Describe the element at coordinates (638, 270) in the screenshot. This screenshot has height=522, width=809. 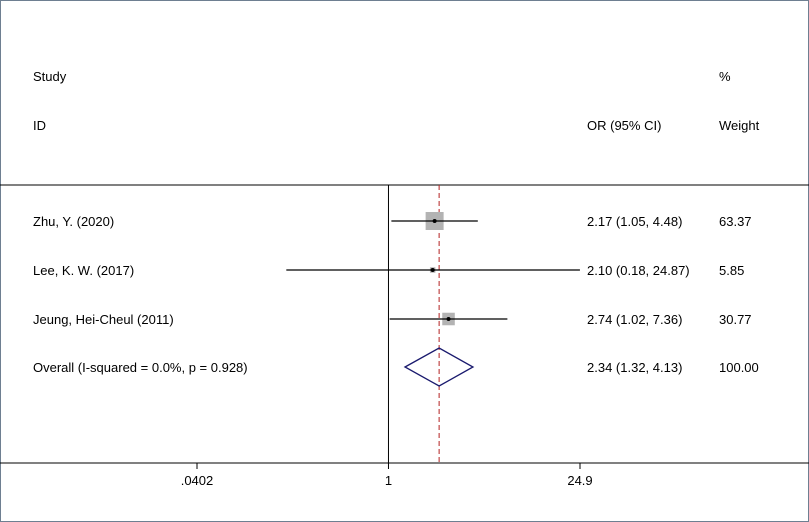
I see `or-ci-value: 2.10 (0.18, 24.87)` at that location.